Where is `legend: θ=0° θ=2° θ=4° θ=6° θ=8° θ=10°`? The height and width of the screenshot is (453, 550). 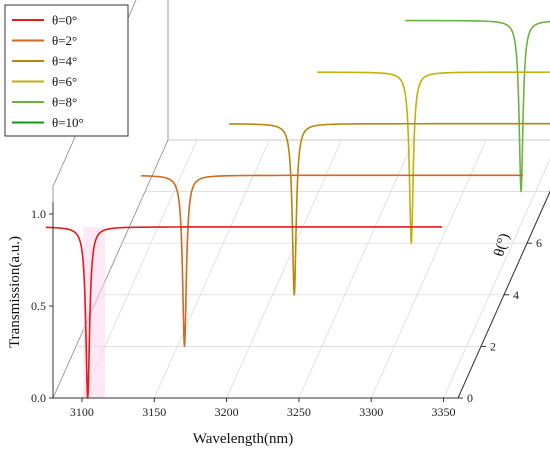 legend: θ=0° θ=2° θ=4° θ=6° θ=8° θ=10° is located at coordinates (66, 70).